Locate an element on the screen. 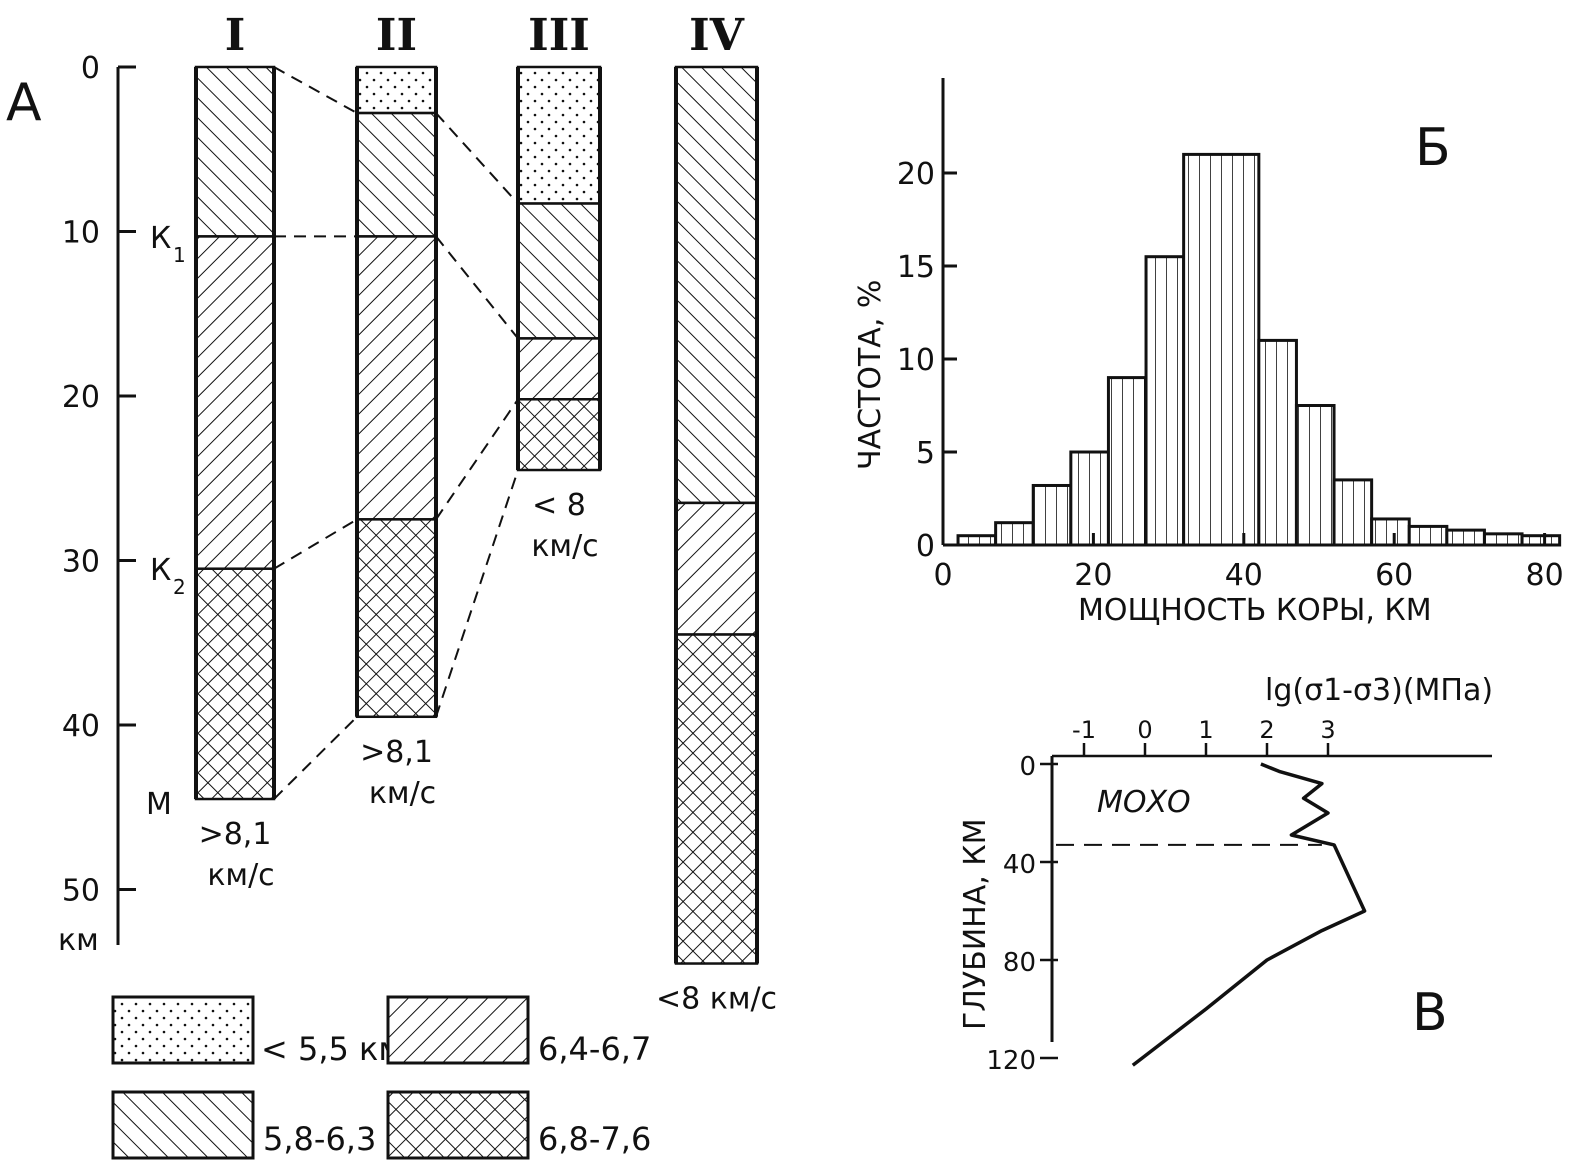  stress-y-tick-label: 120 is located at coordinates (1011, 1061).